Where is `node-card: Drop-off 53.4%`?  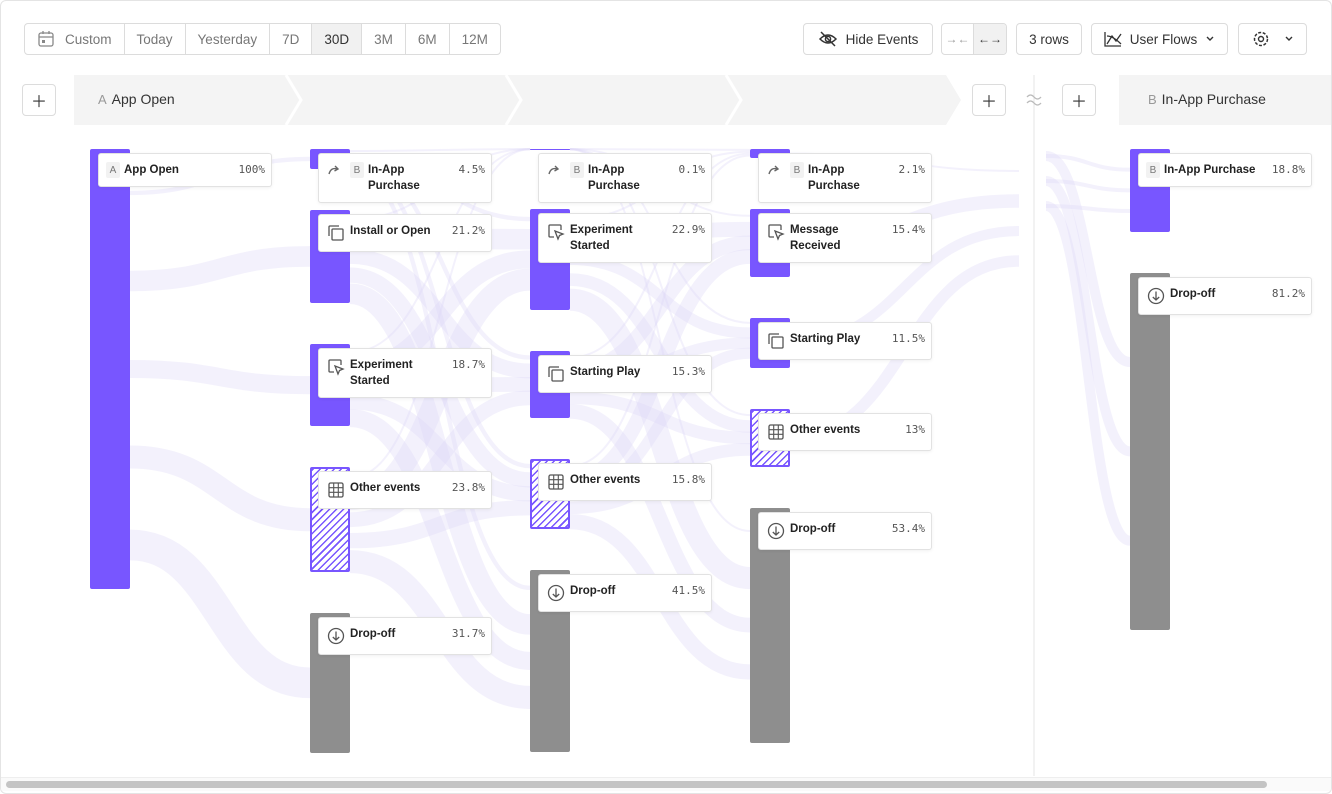
node-card: Drop-off 53.4% is located at coordinates (845, 530).